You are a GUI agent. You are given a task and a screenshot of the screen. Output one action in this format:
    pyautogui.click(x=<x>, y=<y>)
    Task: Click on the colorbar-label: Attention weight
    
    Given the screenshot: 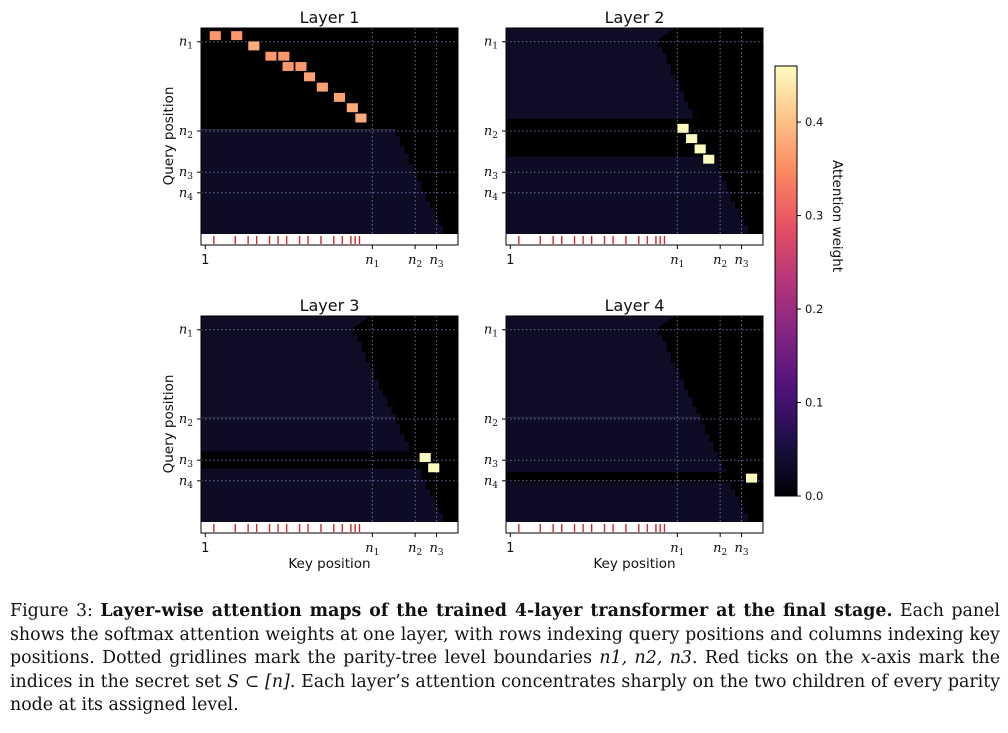 What is the action you would take?
    pyautogui.click(x=837, y=216)
    